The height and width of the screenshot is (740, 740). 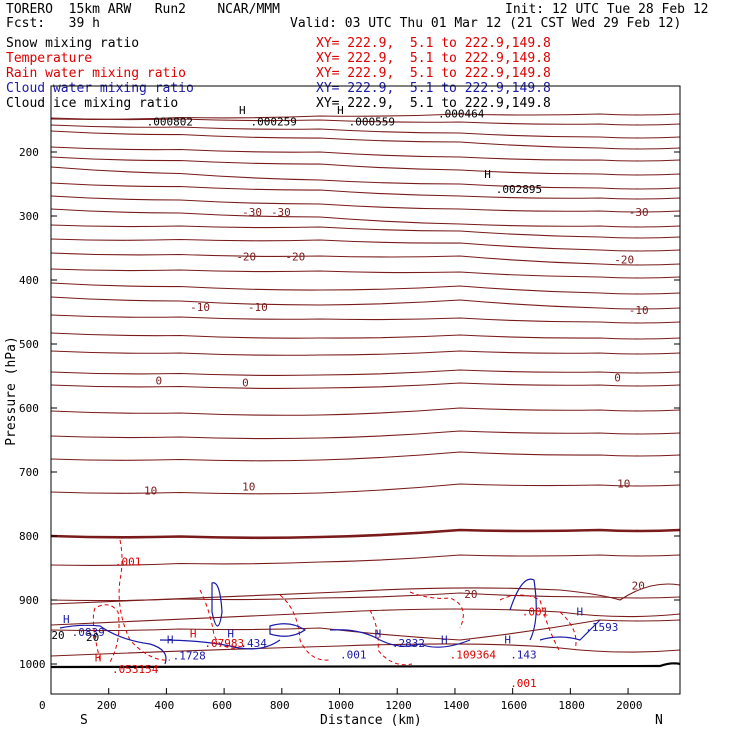 I want to click on field-annotation: .000802, so click(x=170, y=121).